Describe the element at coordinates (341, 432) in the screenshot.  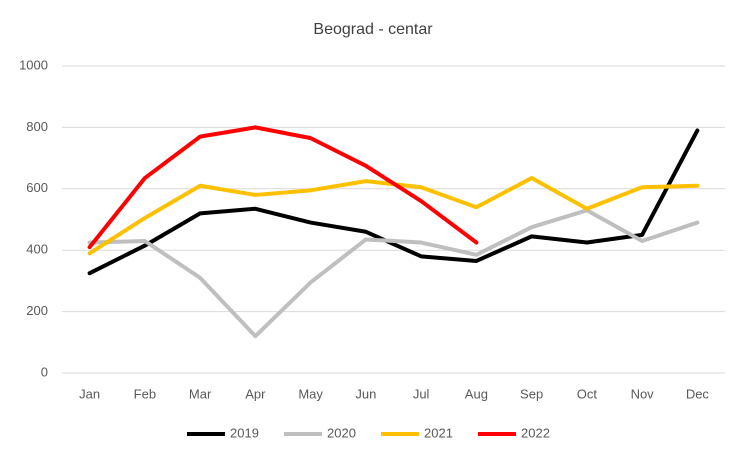
I see `legend-label: 2020` at that location.